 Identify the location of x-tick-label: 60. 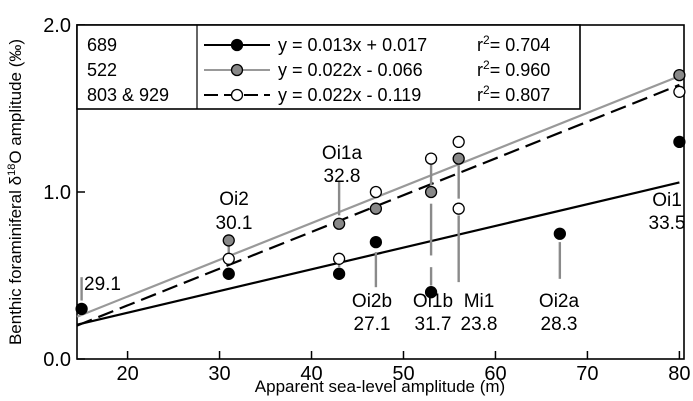
(495, 374).